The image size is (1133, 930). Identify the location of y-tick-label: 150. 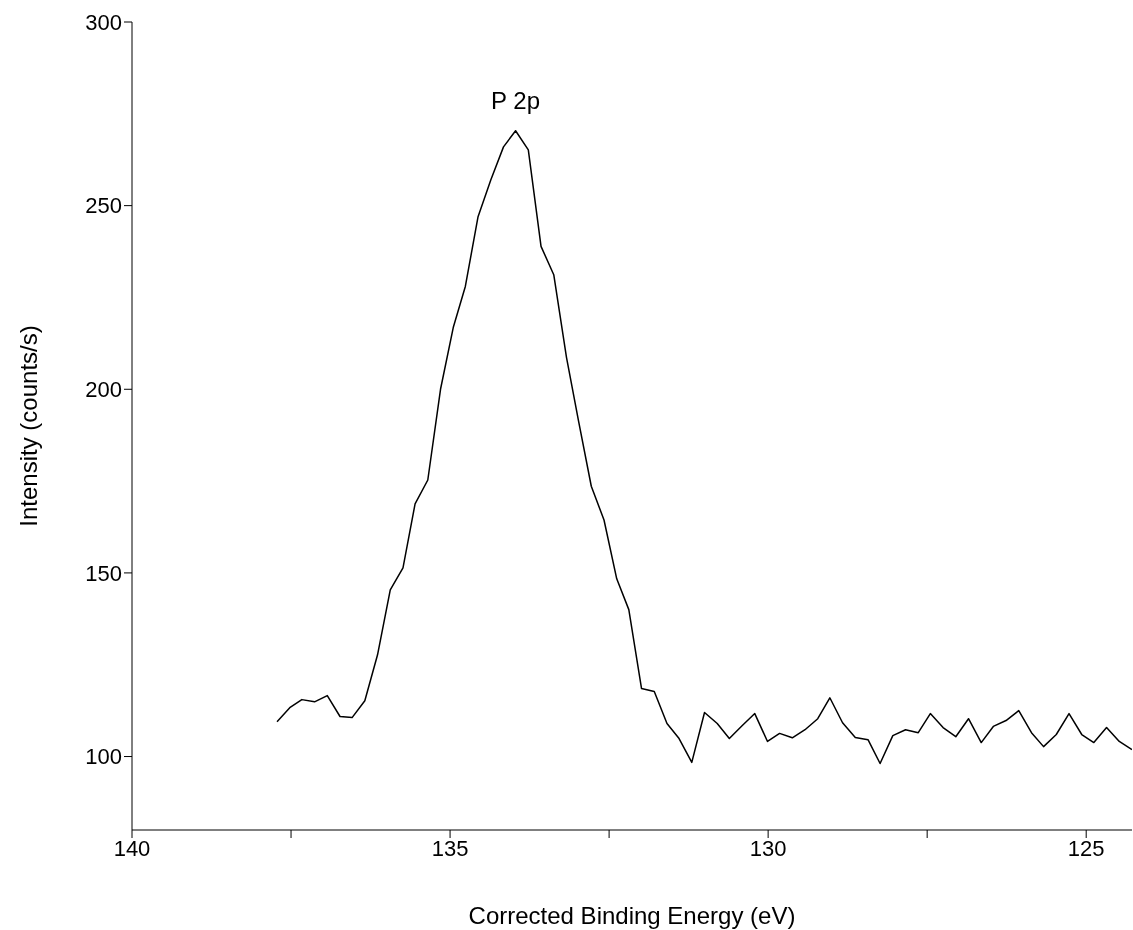
(103, 573).